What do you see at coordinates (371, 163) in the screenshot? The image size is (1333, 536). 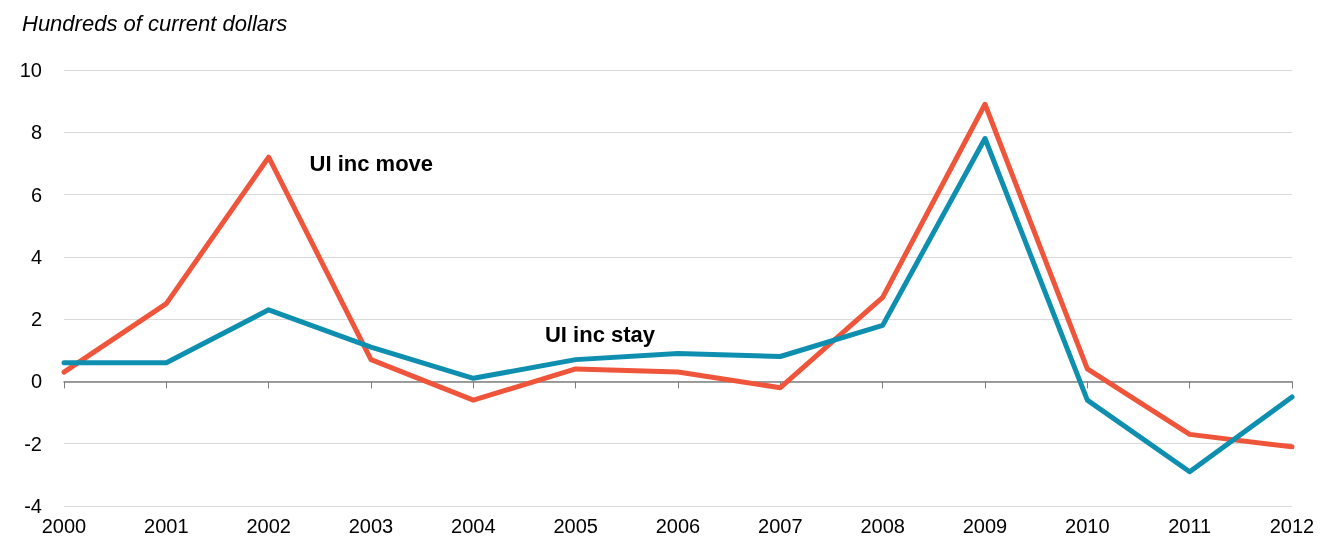 I see `series-label: UI inc move` at bounding box center [371, 163].